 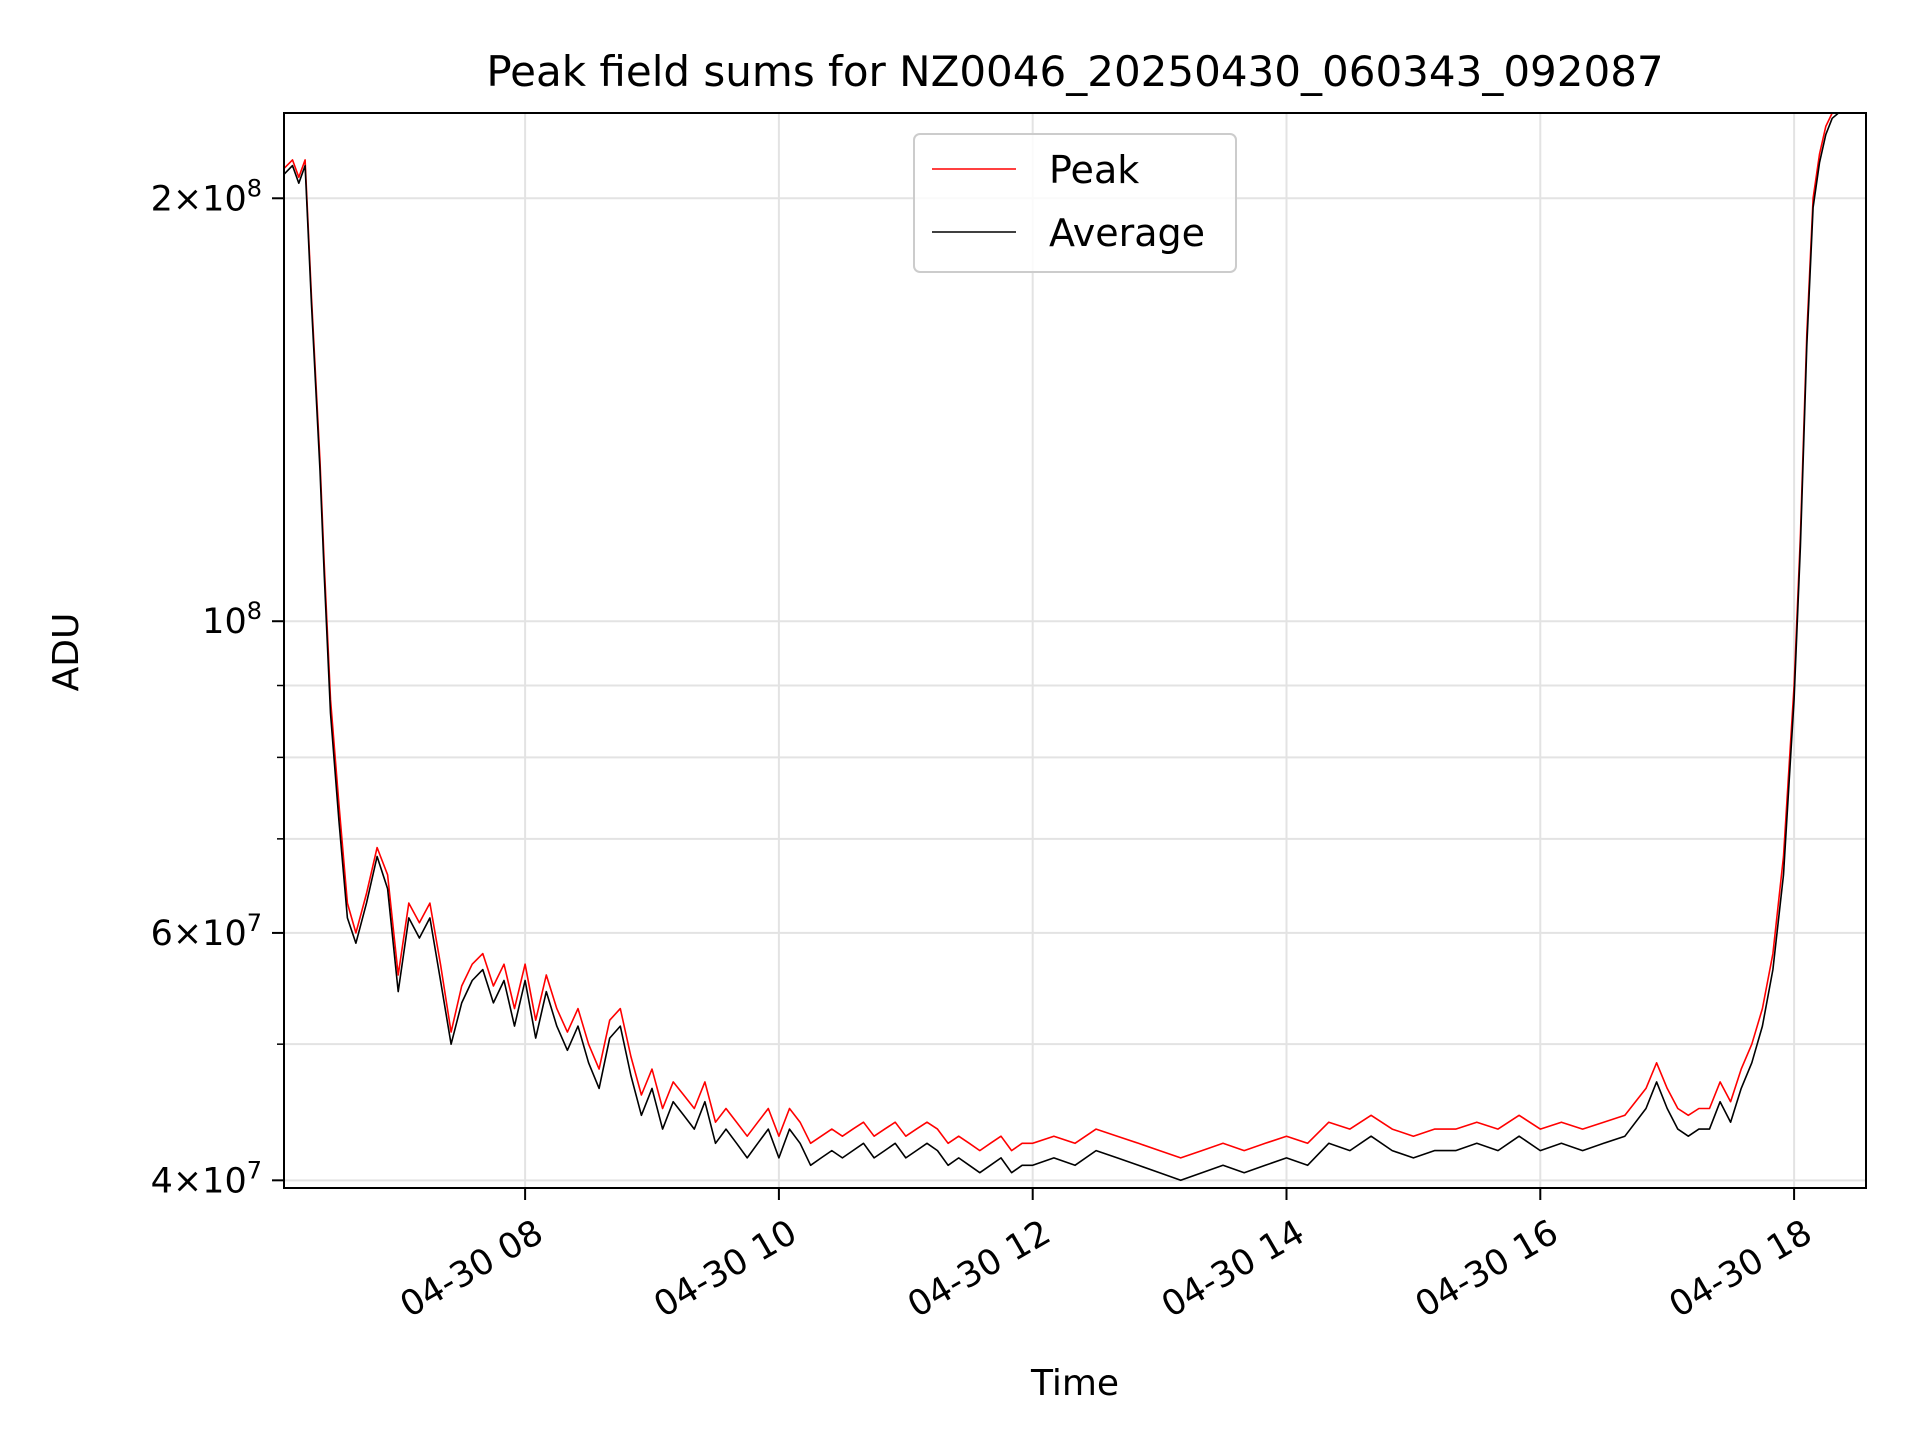 I want to click on y-tick-label: 6×107, so click(x=206, y=931).